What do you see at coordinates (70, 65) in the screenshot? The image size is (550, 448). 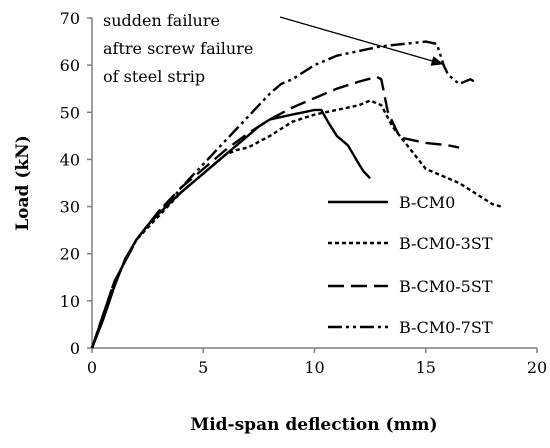 I see `y-tick-label: 60` at bounding box center [70, 65].